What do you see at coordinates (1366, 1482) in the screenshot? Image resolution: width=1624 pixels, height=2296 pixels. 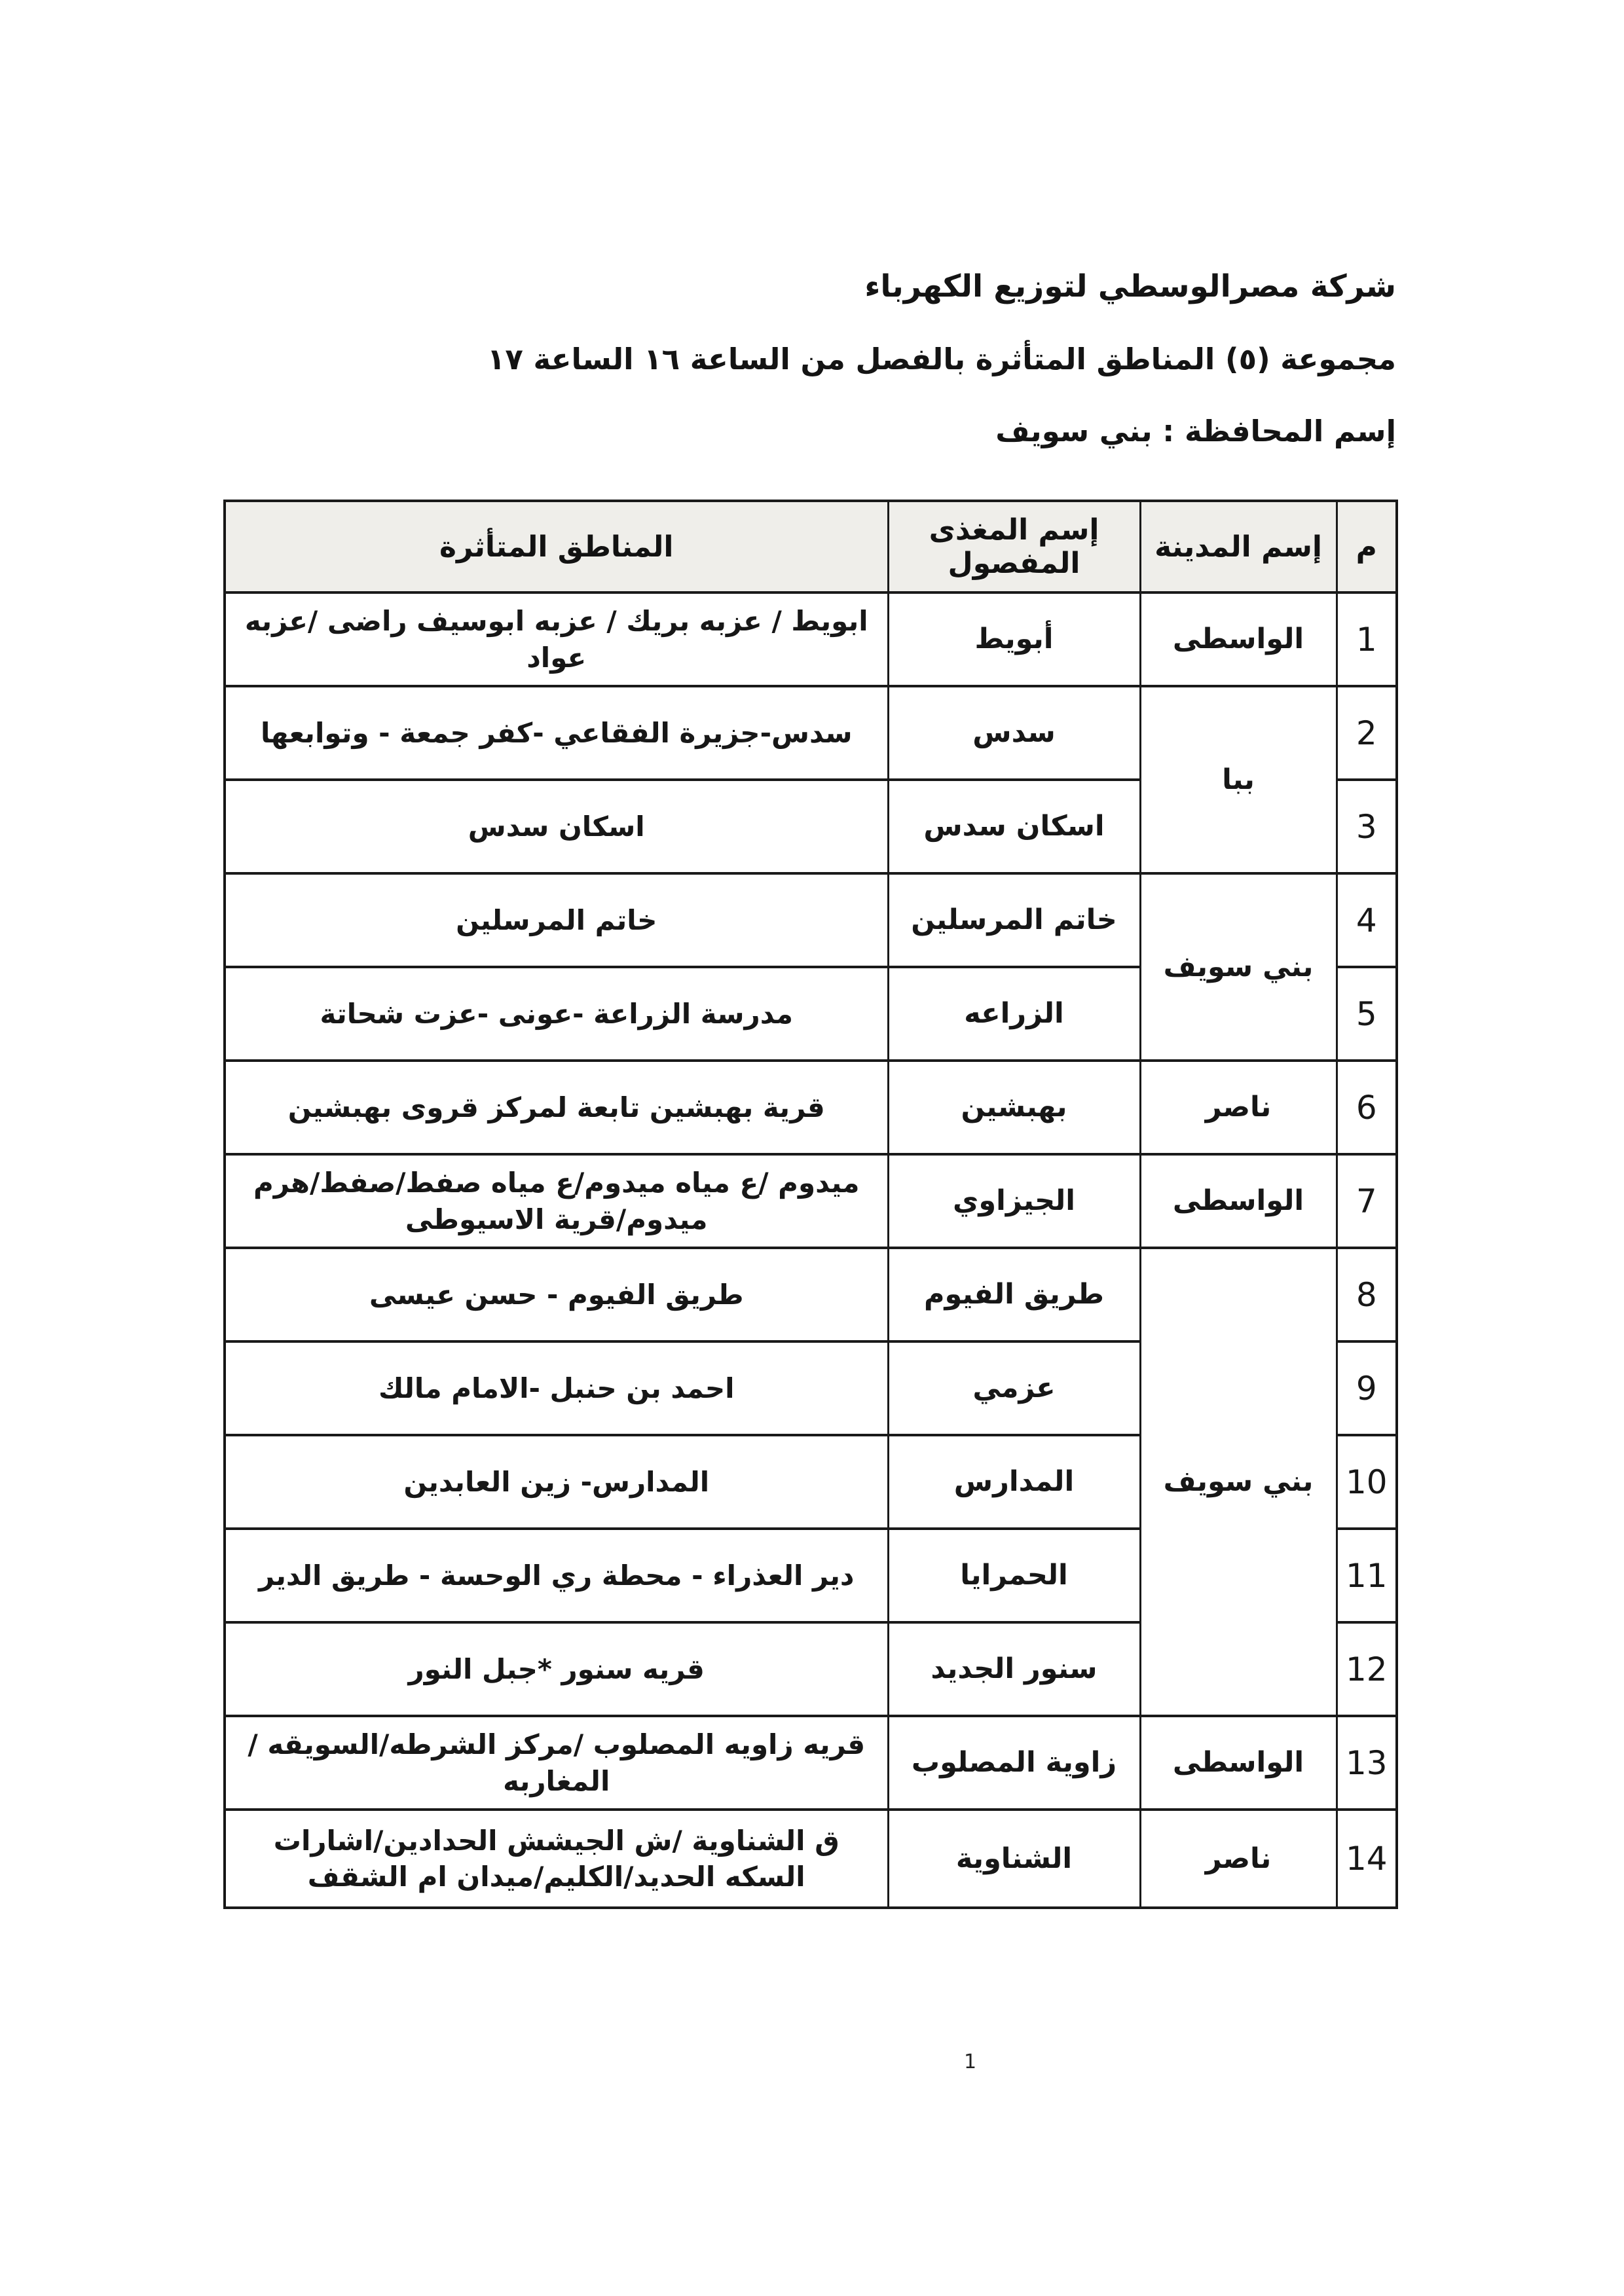 I see `row-number: 10` at bounding box center [1366, 1482].